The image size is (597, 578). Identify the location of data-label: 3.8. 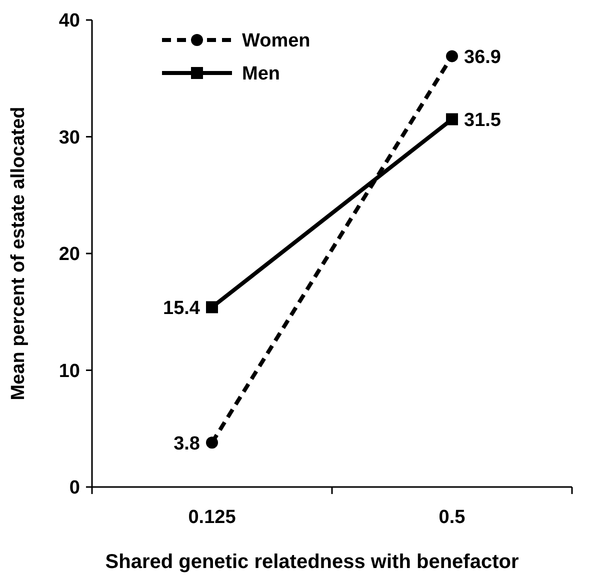
(187, 443).